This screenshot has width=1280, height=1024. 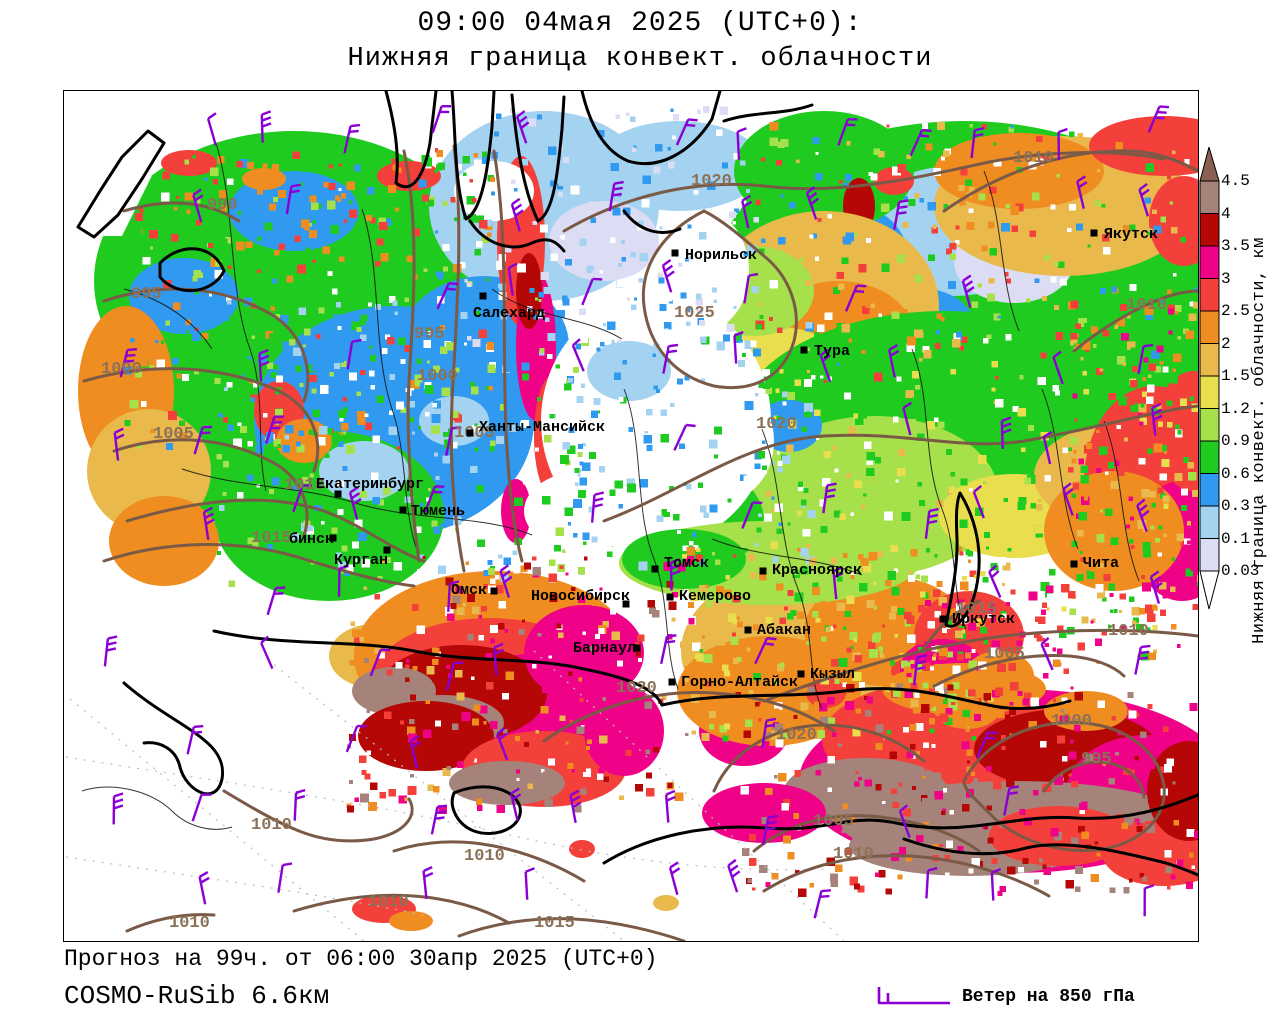 What do you see at coordinates (636, 688) in the screenshot?
I see `isobar-label: 1020` at bounding box center [636, 688].